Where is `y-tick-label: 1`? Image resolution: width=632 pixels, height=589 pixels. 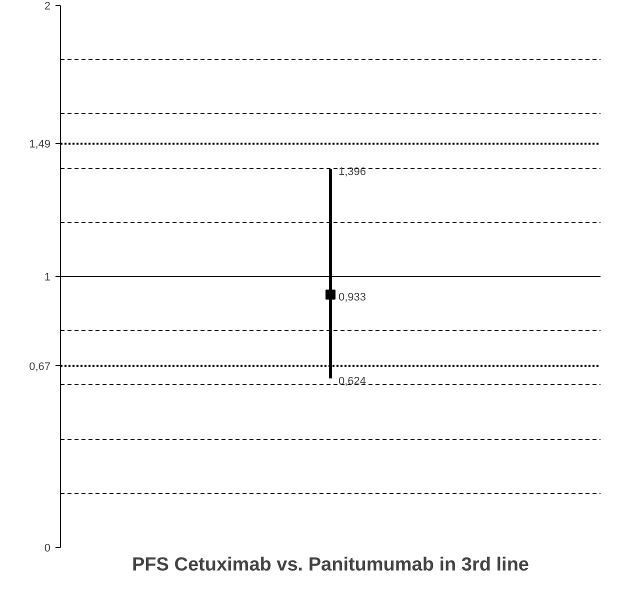 y-tick-label: 1 is located at coordinates (47, 278).